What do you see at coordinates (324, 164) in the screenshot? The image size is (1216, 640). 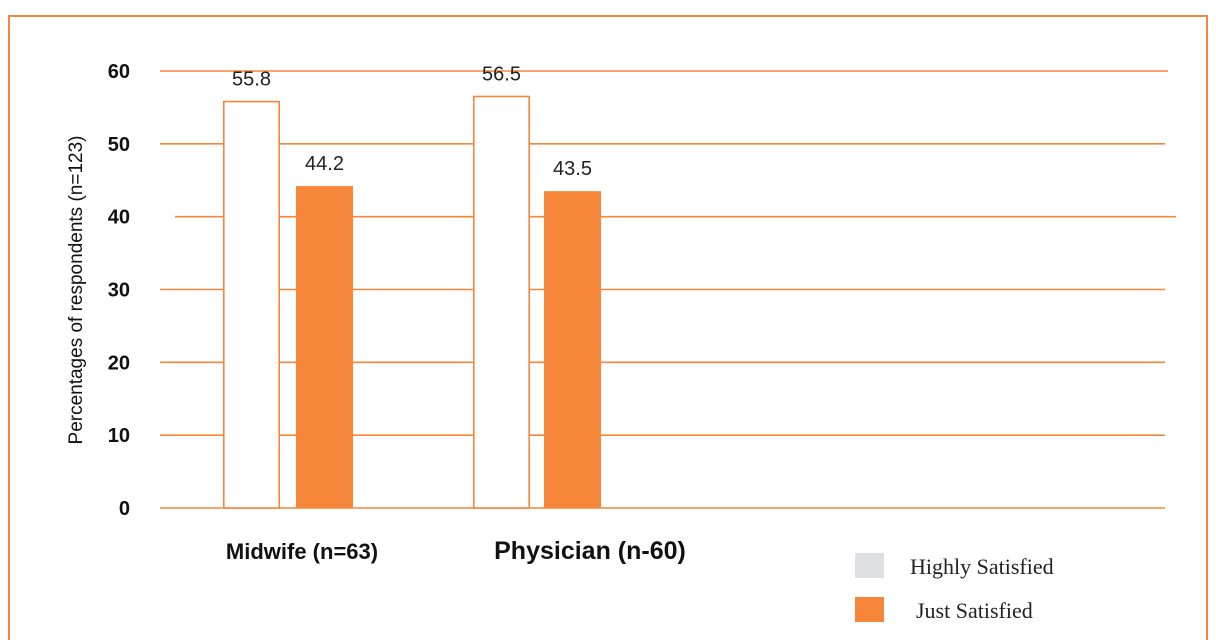 I see `data-label: 44.2` at bounding box center [324, 164].